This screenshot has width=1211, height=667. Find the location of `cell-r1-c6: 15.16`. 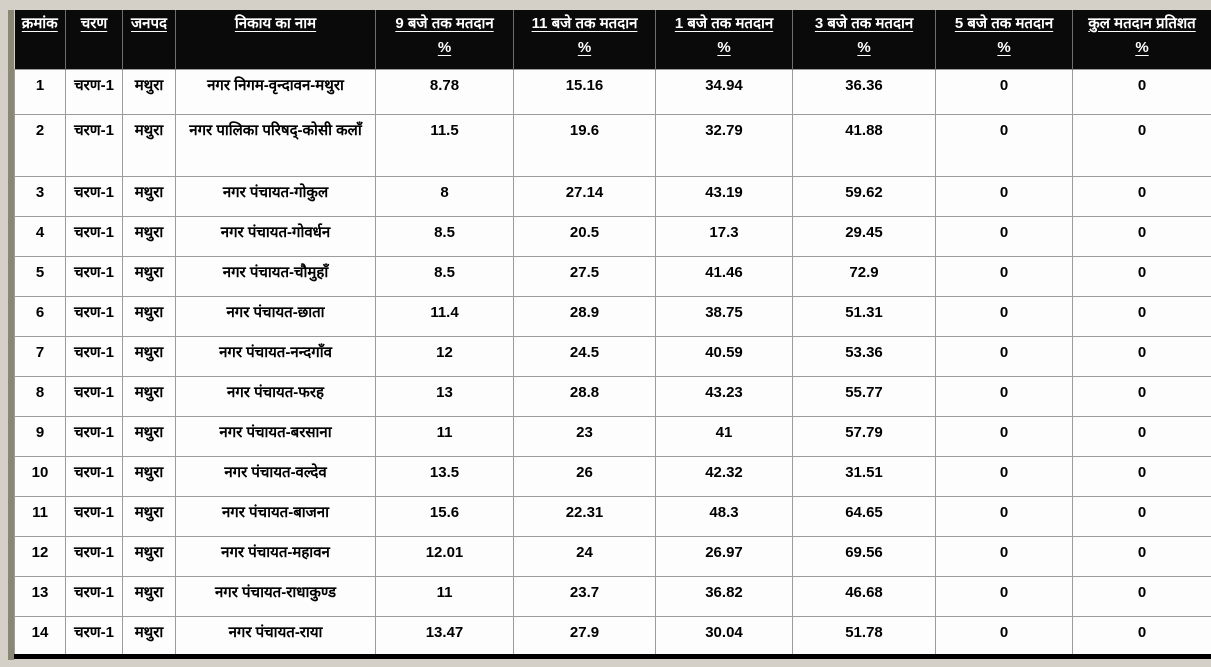

cell-r1-c6: 15.16 is located at coordinates (584, 92).